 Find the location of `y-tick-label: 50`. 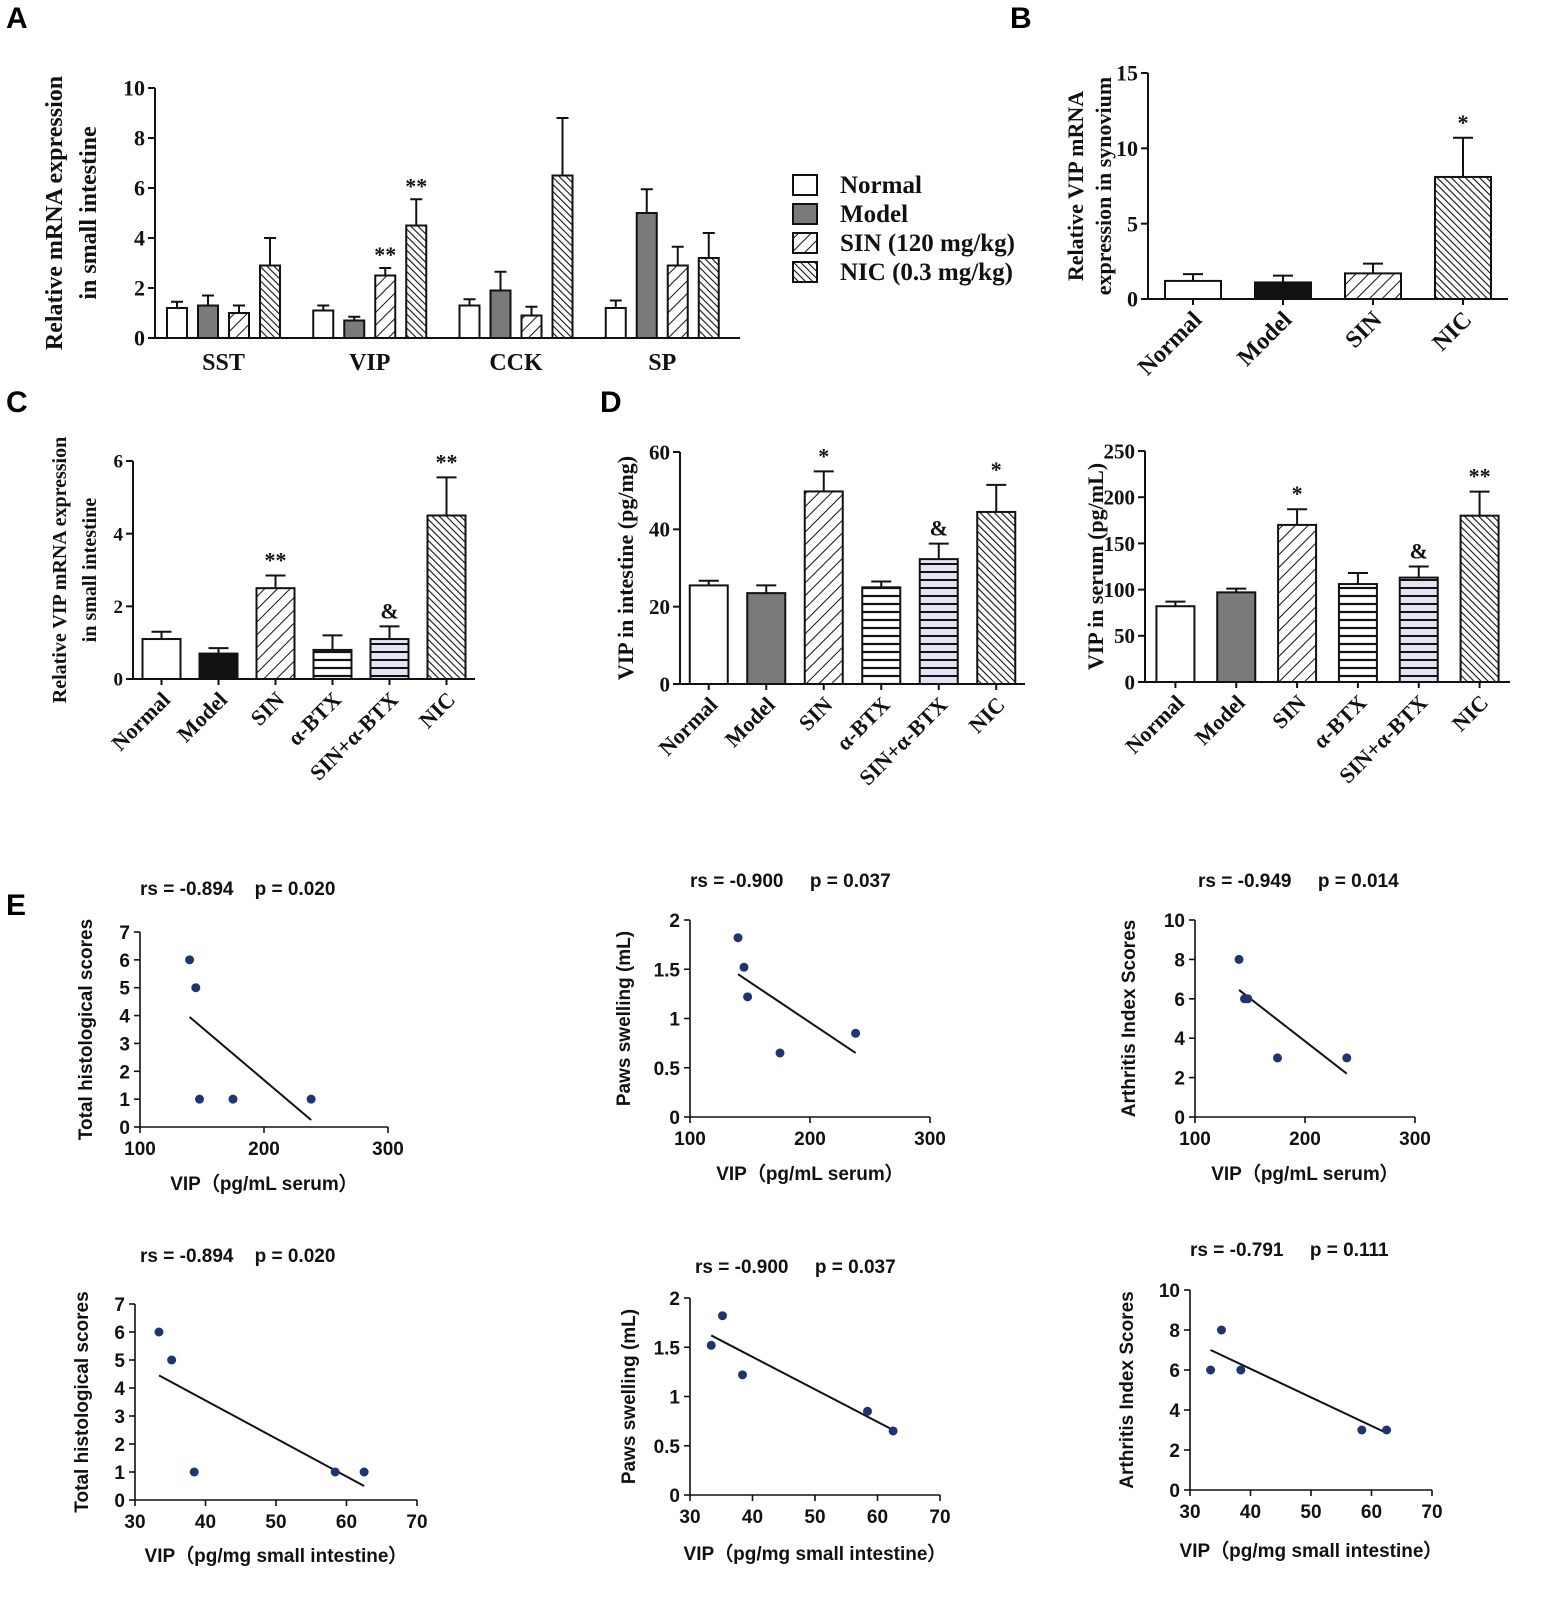

y-tick-label: 50 is located at coordinates (1124, 636).